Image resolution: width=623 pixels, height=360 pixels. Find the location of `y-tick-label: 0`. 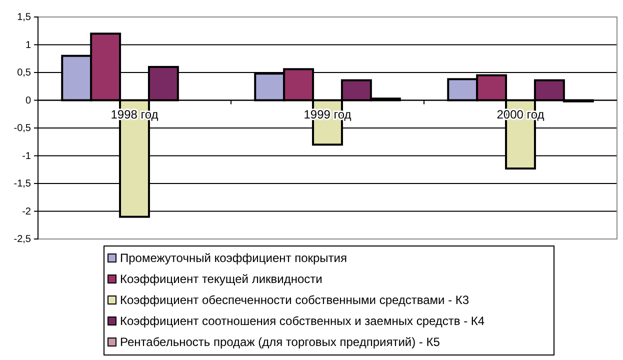

y-tick-label: 0 is located at coordinates (28, 100).